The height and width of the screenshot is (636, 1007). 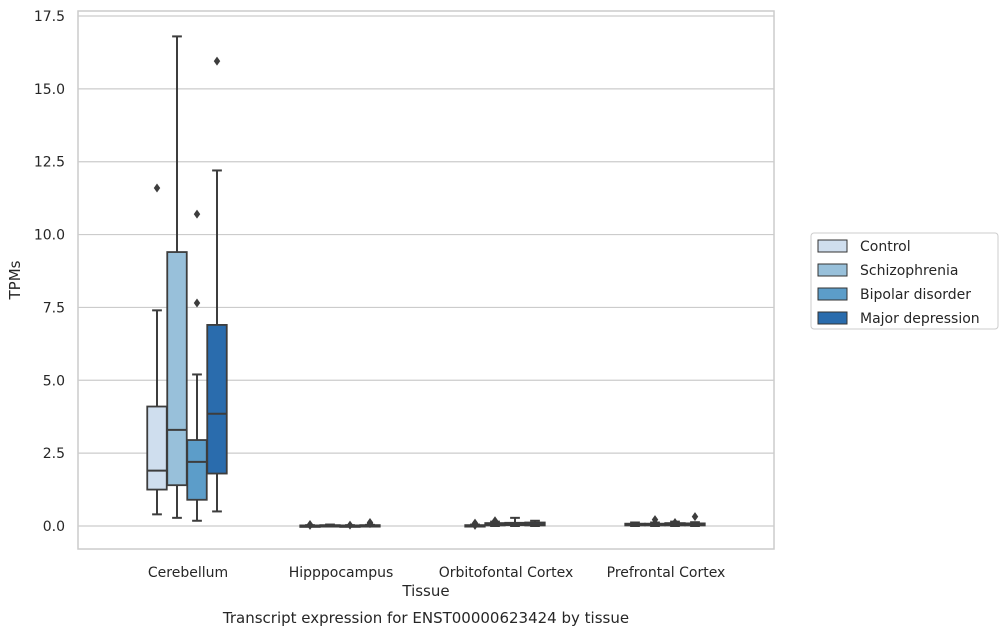 I want to click on legend-label: Control, so click(x=885, y=247).